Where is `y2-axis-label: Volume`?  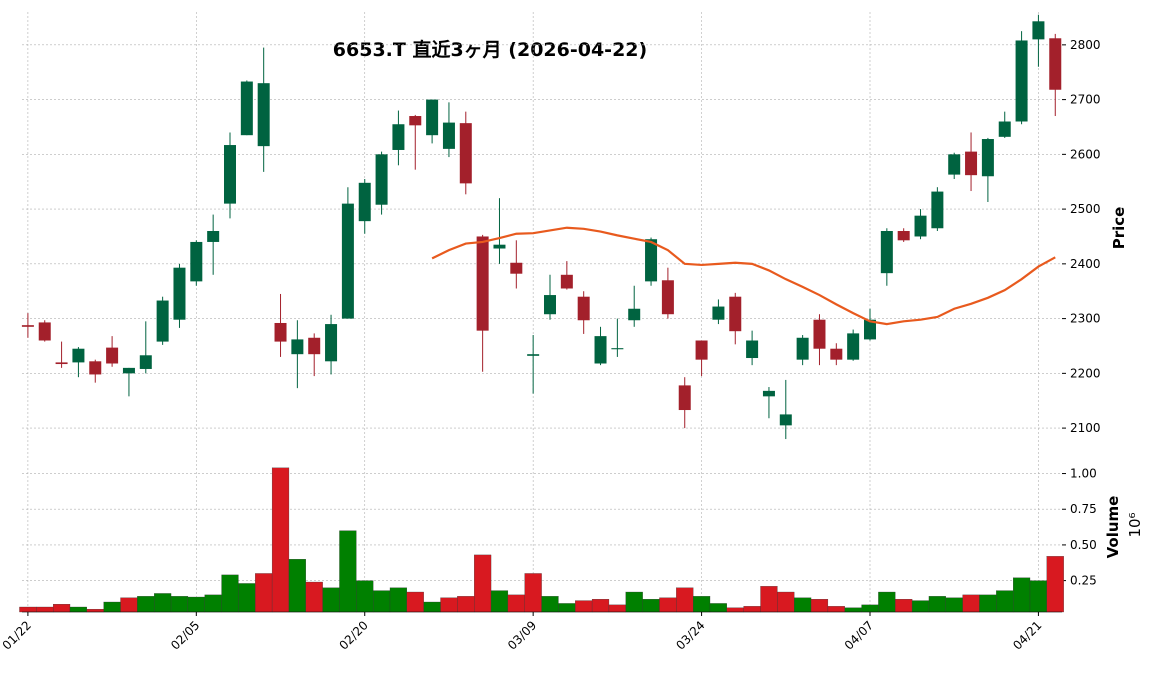 y2-axis-label: Volume is located at coordinates (1113, 527).